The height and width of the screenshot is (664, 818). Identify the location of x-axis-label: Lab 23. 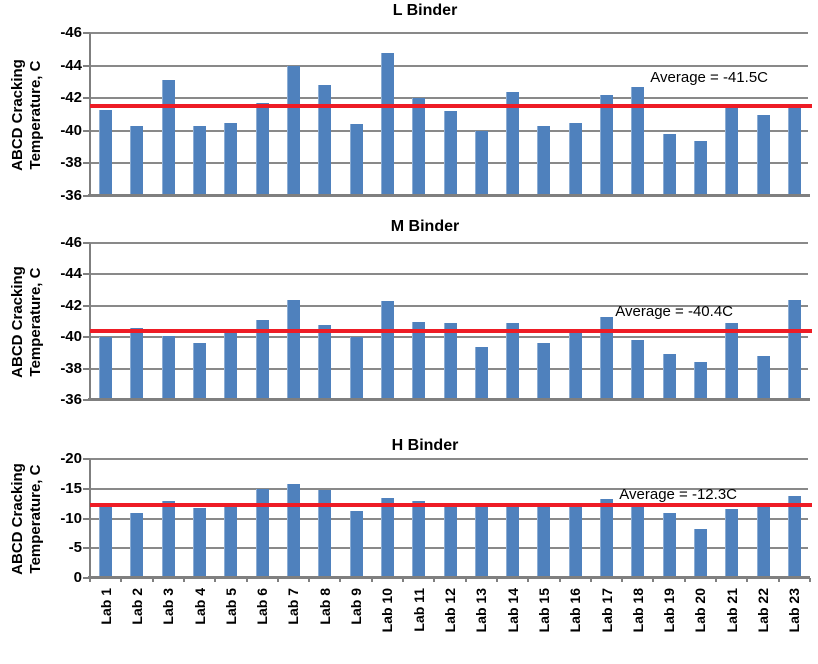
(794, 610).